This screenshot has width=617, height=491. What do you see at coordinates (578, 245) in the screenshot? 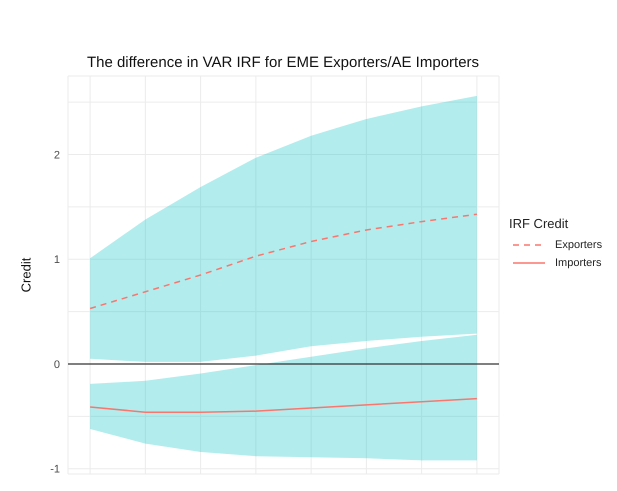
I see `legend-label: Exporters` at bounding box center [578, 245].